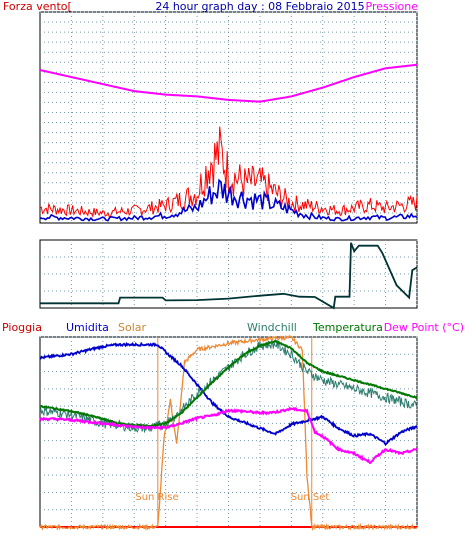 The height and width of the screenshot is (559, 466). Describe the element at coordinates (347, 327) in the screenshot. I see `legend-temperatura: Temperatura` at that location.